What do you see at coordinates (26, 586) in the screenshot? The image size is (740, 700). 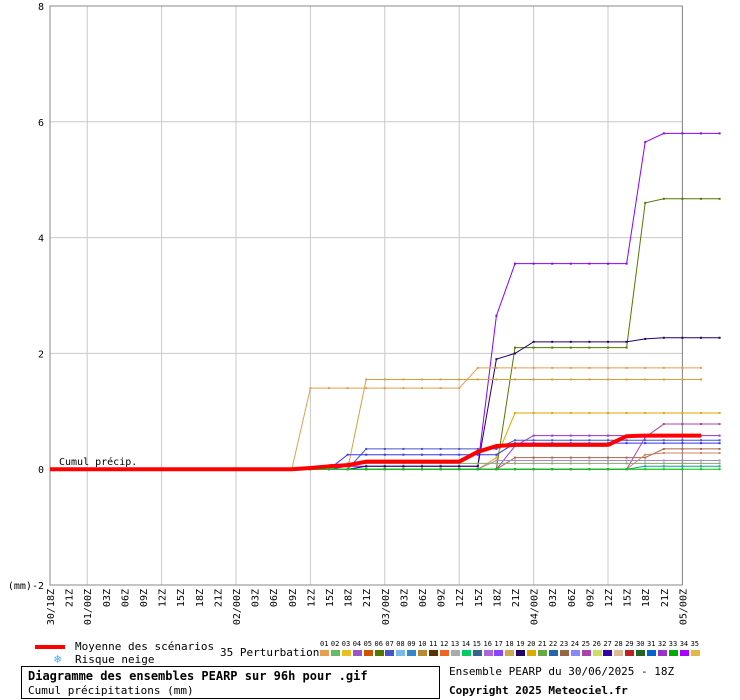 I see `y-tick-label: (mm)-2` at bounding box center [26, 586].